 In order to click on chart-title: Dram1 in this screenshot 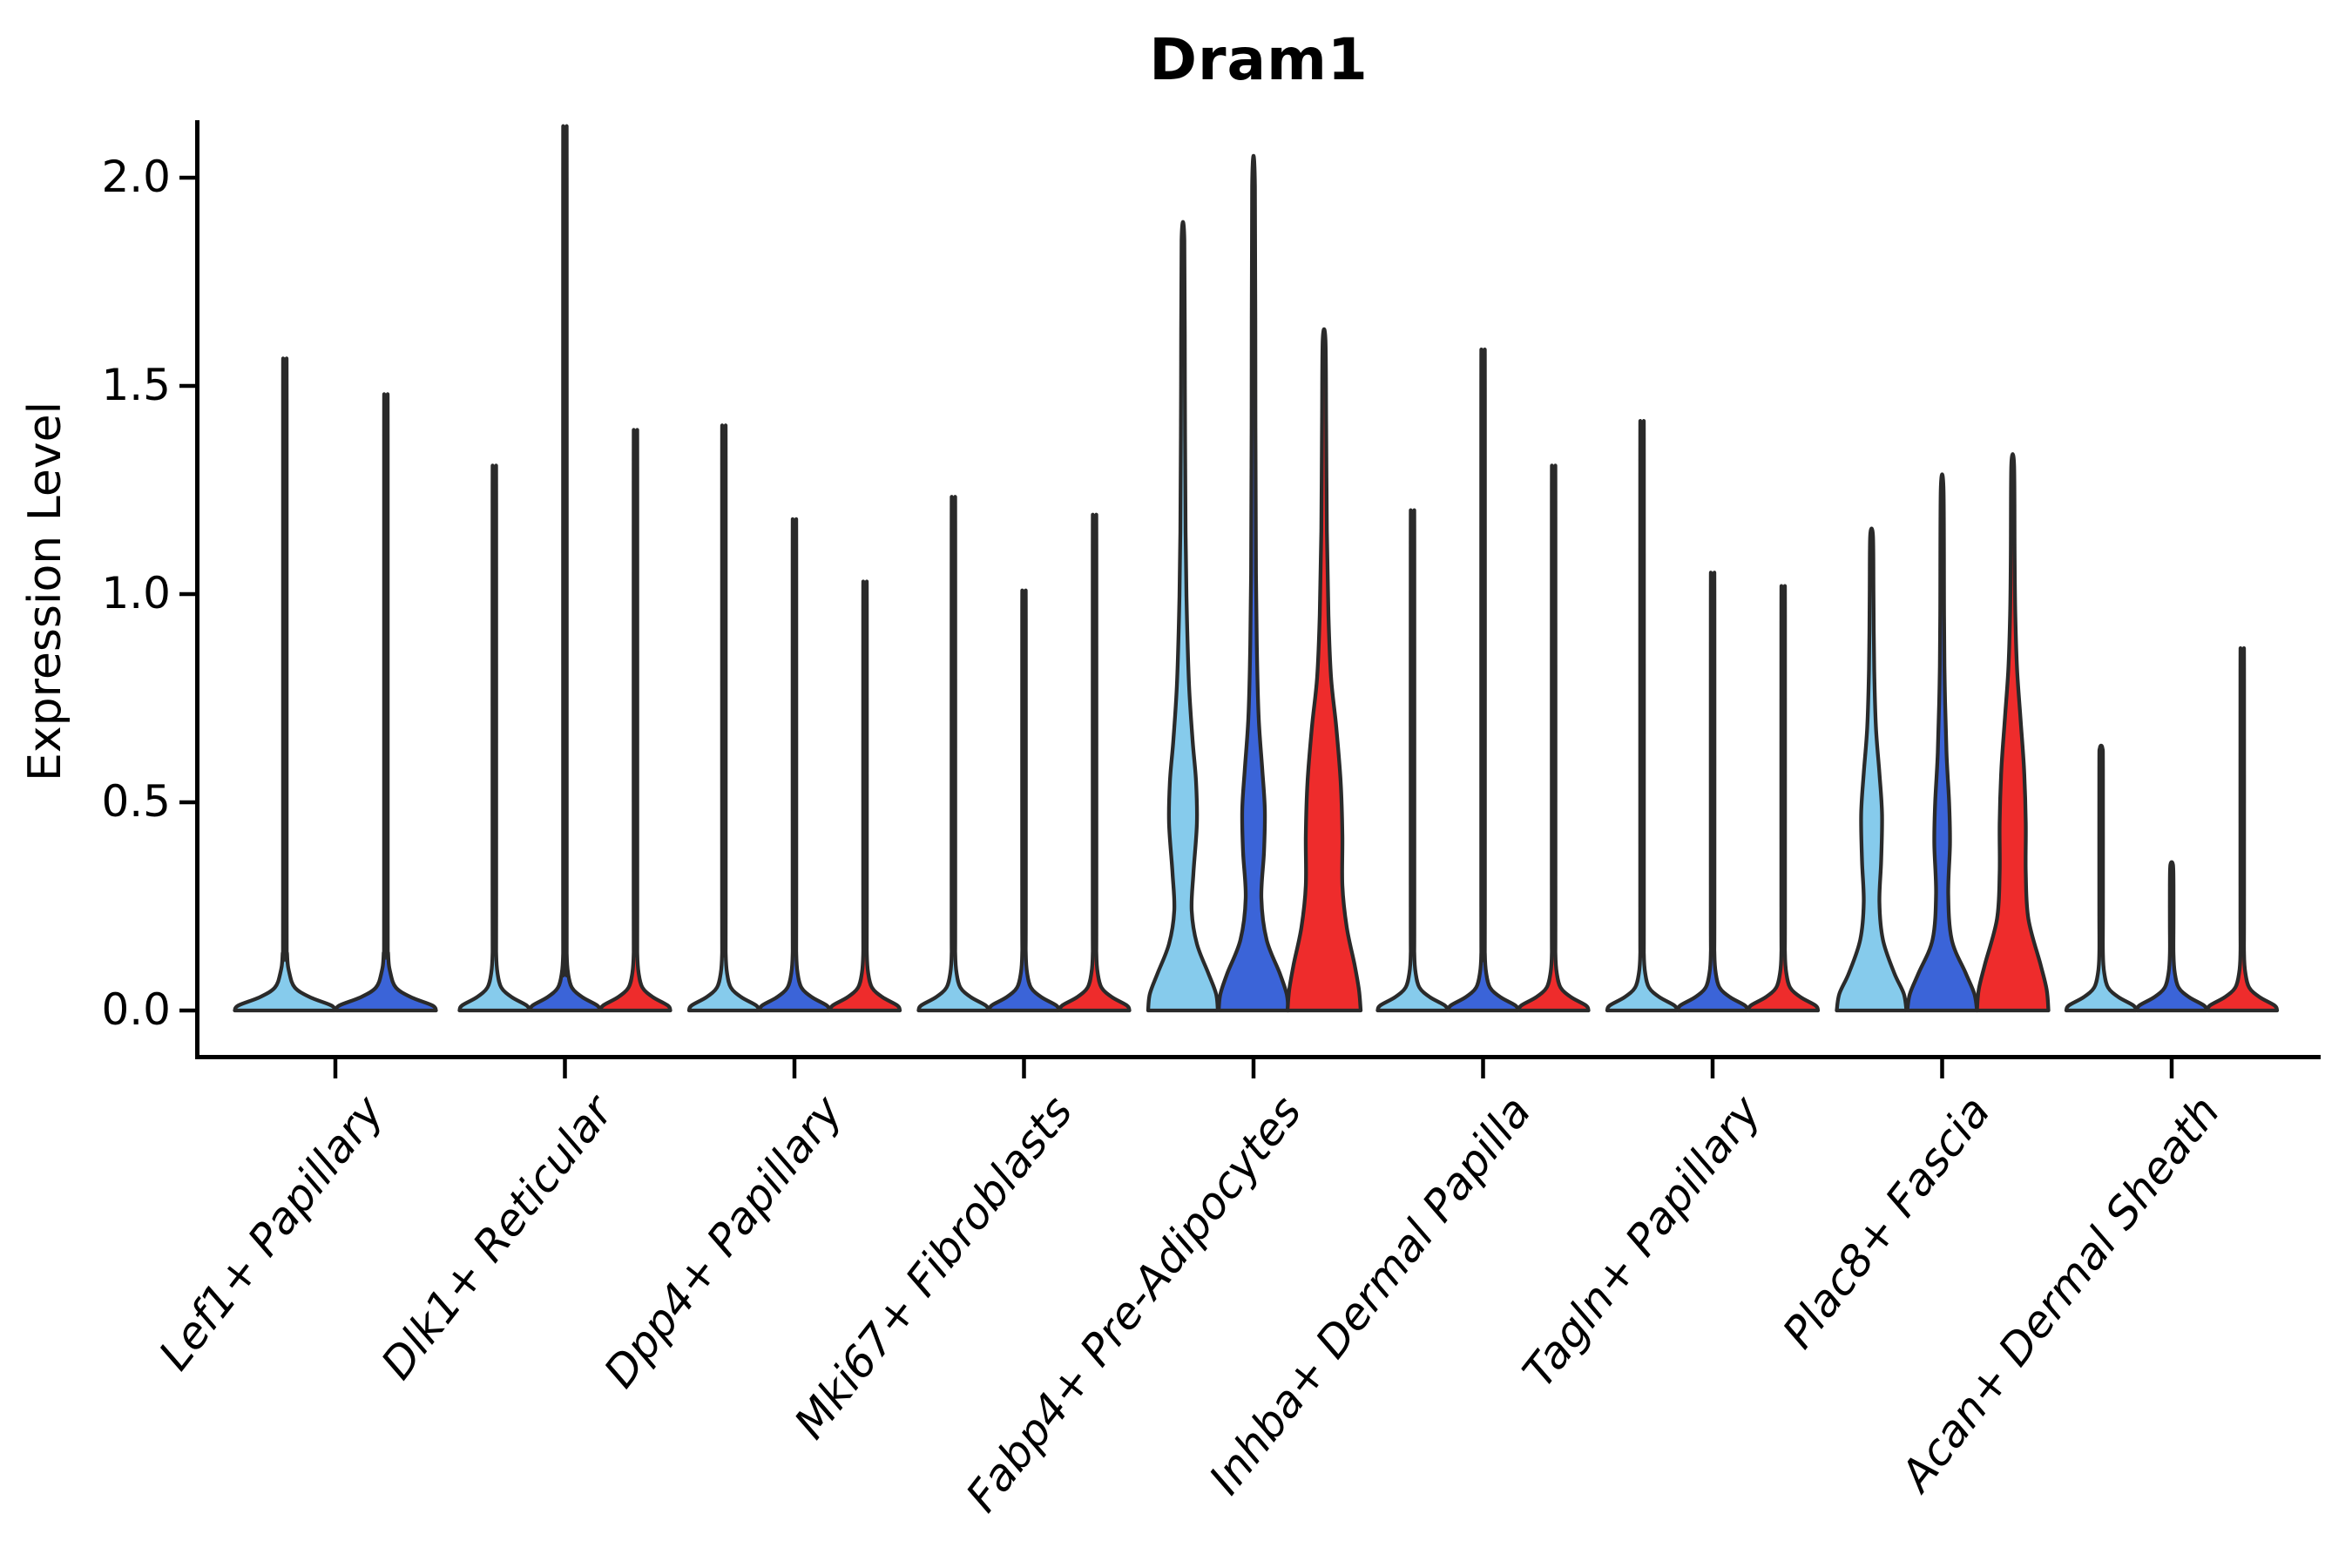, I will do `click(1259, 59)`.